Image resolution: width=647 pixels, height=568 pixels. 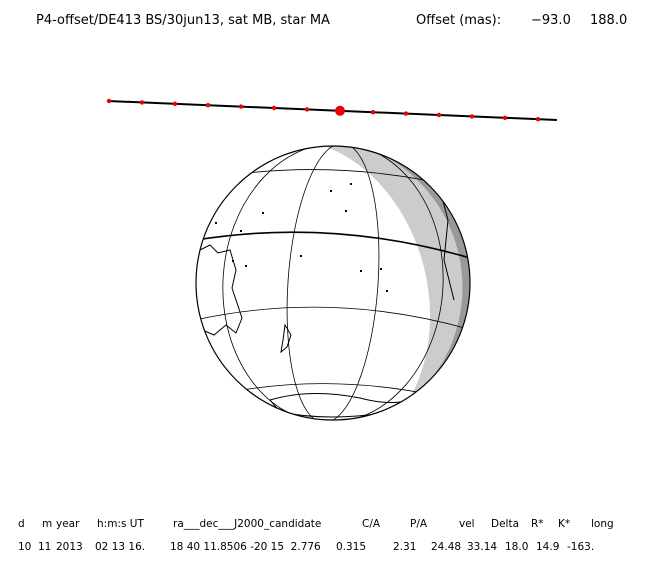 What do you see at coordinates (25, 547) in the screenshot?
I see `cell: 10` at bounding box center [25, 547].